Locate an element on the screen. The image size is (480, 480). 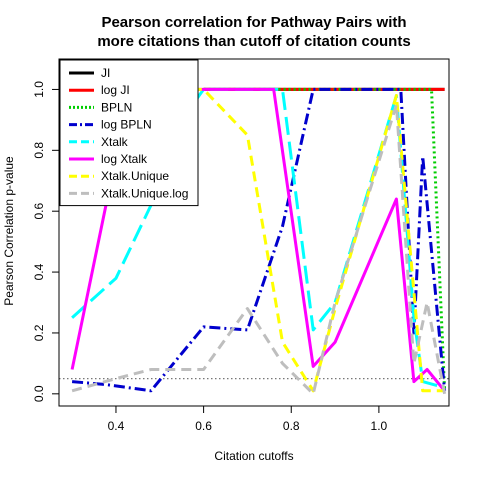
y-axis-label: Pearson Correlation p-value is located at coordinates (9, 231).